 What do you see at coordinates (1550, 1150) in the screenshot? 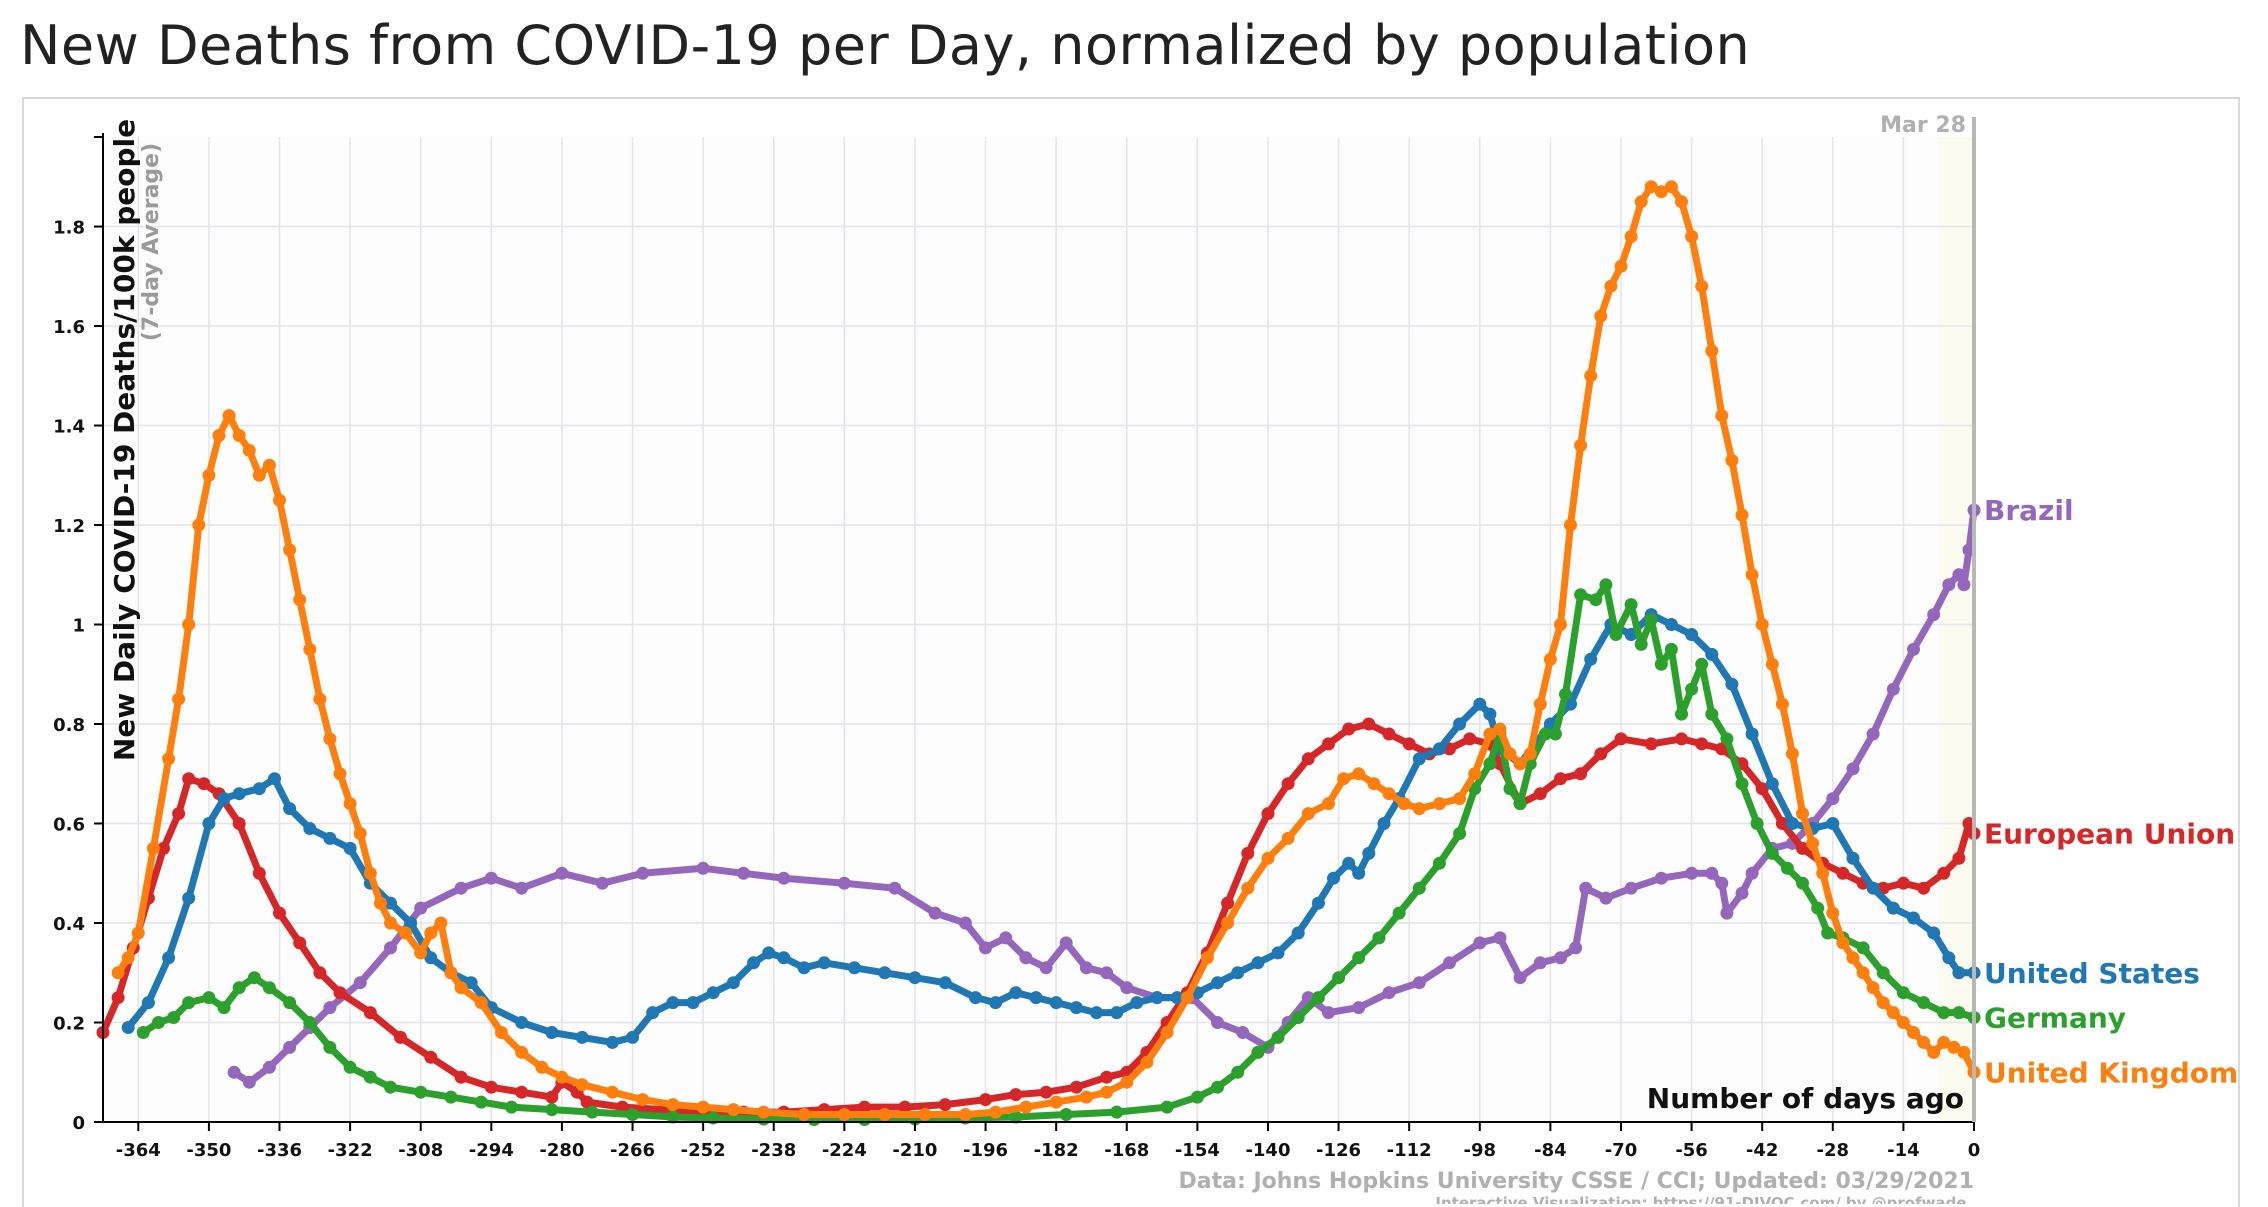
I see `x-tick-label: -84` at bounding box center [1550, 1150].